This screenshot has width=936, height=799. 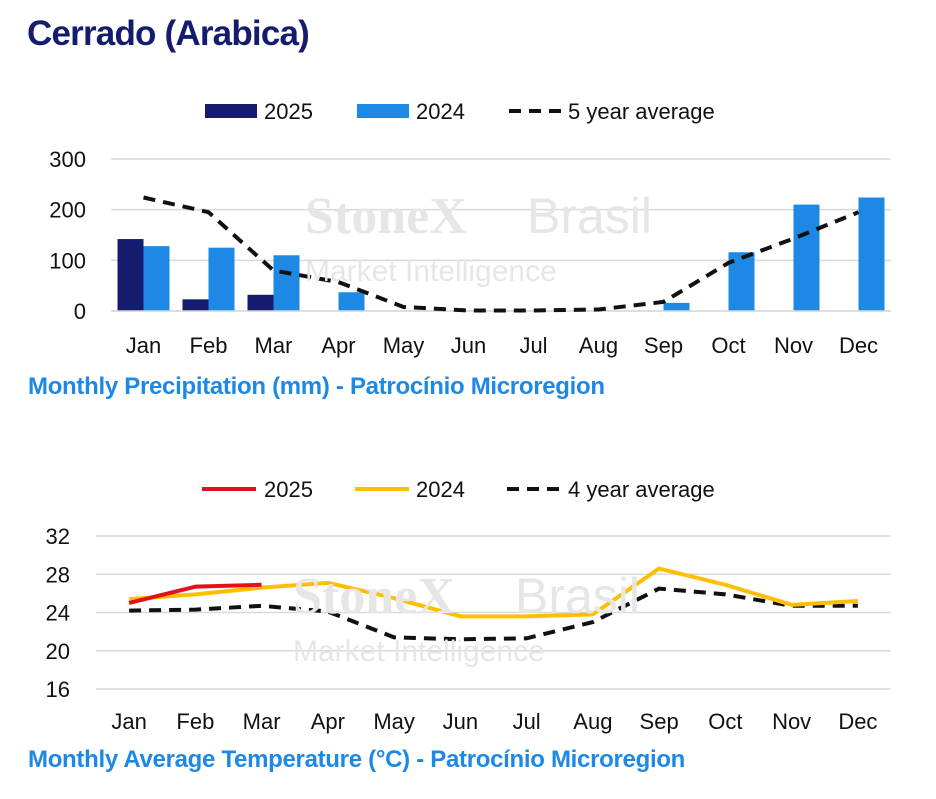 What do you see at coordinates (641, 489) in the screenshot?
I see `legend-label: 4 year average` at bounding box center [641, 489].